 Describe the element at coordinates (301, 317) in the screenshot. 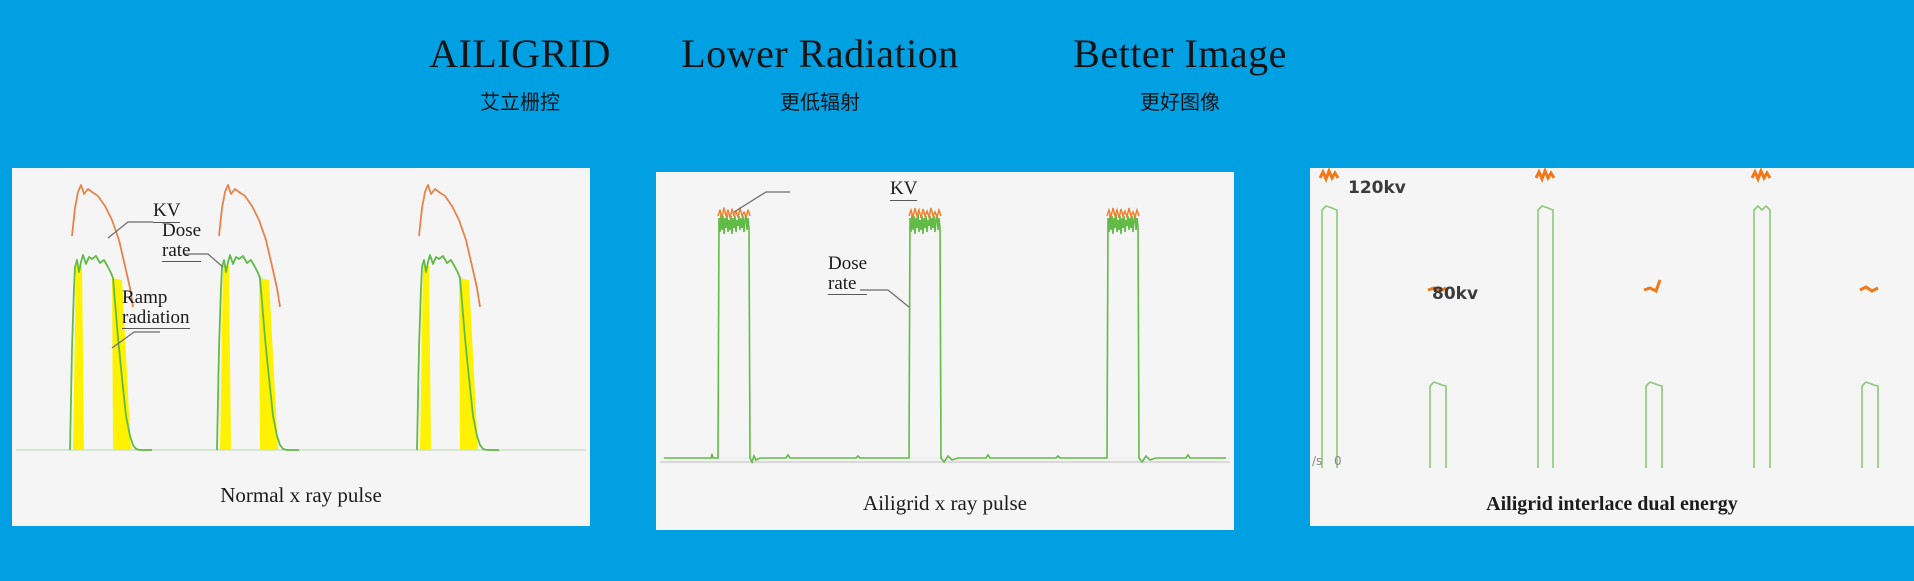

I see `normal-pulse-plot` at that location.